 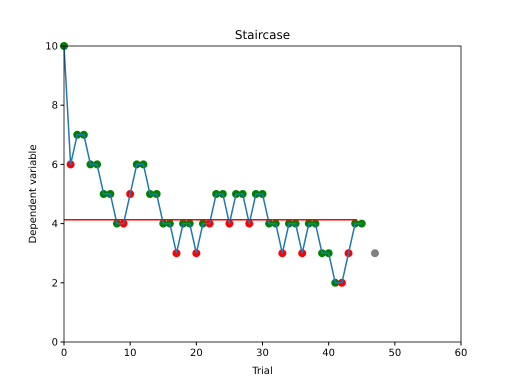 What do you see at coordinates (51, 47) in the screenshot?
I see `y-tick-label: 10` at bounding box center [51, 47].